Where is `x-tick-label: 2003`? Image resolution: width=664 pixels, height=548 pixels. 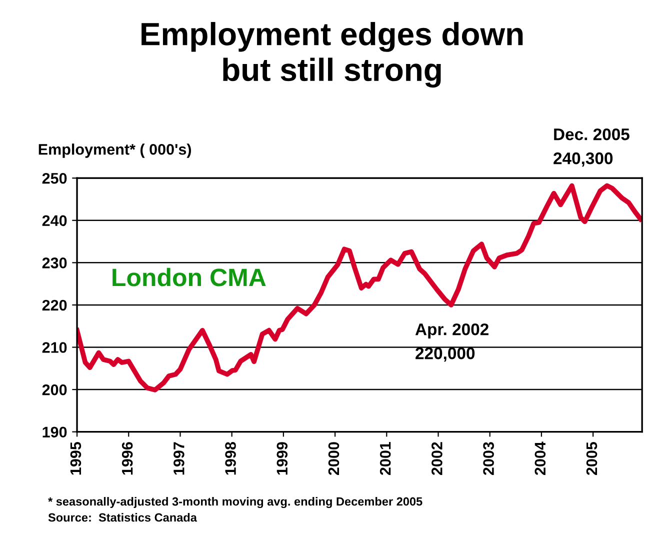 x-tick-label: 2003 is located at coordinates (488, 458).